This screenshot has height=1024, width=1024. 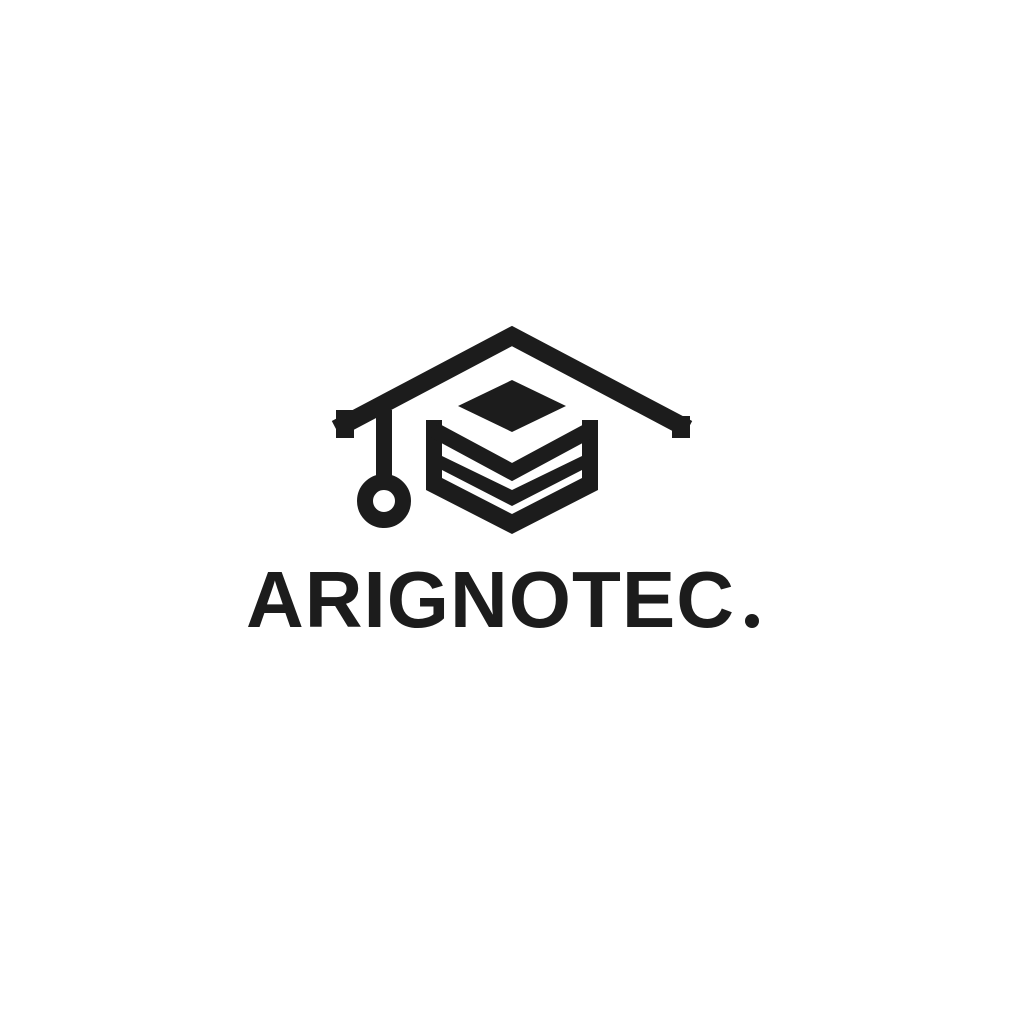 I want to click on tassel-cord, so click(x=384, y=445).